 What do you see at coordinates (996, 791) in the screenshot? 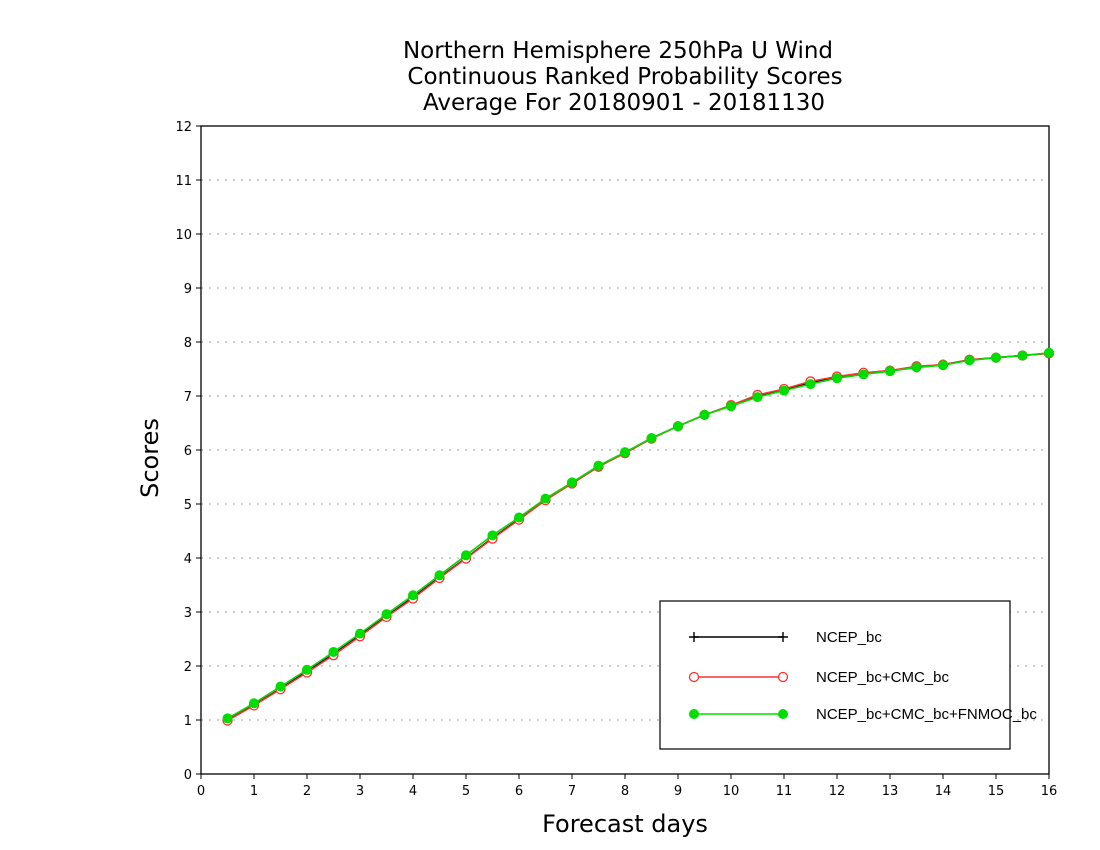
I see `x-tick-label: 15` at bounding box center [996, 791].